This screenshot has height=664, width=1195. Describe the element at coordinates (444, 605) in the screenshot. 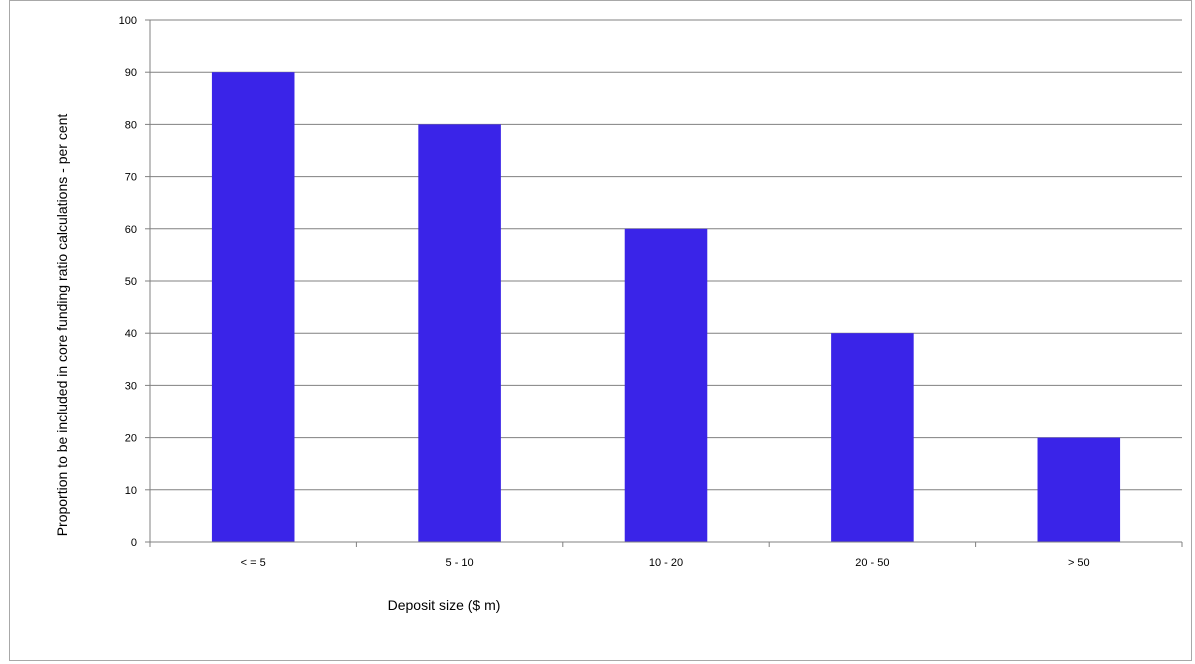

I see `x-axis-label: Deposit size ($ m)` at that location.